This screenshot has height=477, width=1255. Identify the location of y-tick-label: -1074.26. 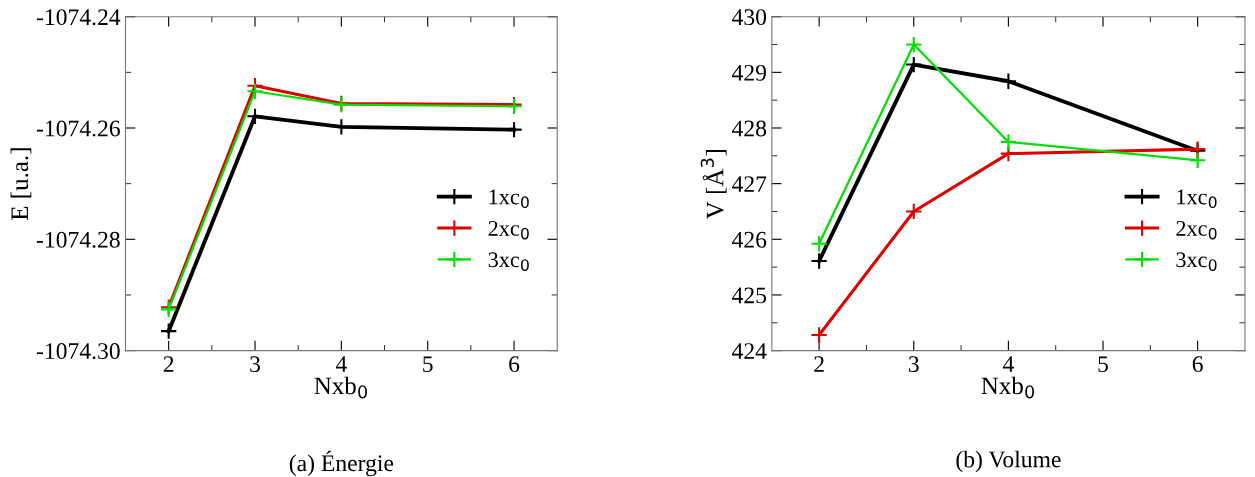
(78, 128).